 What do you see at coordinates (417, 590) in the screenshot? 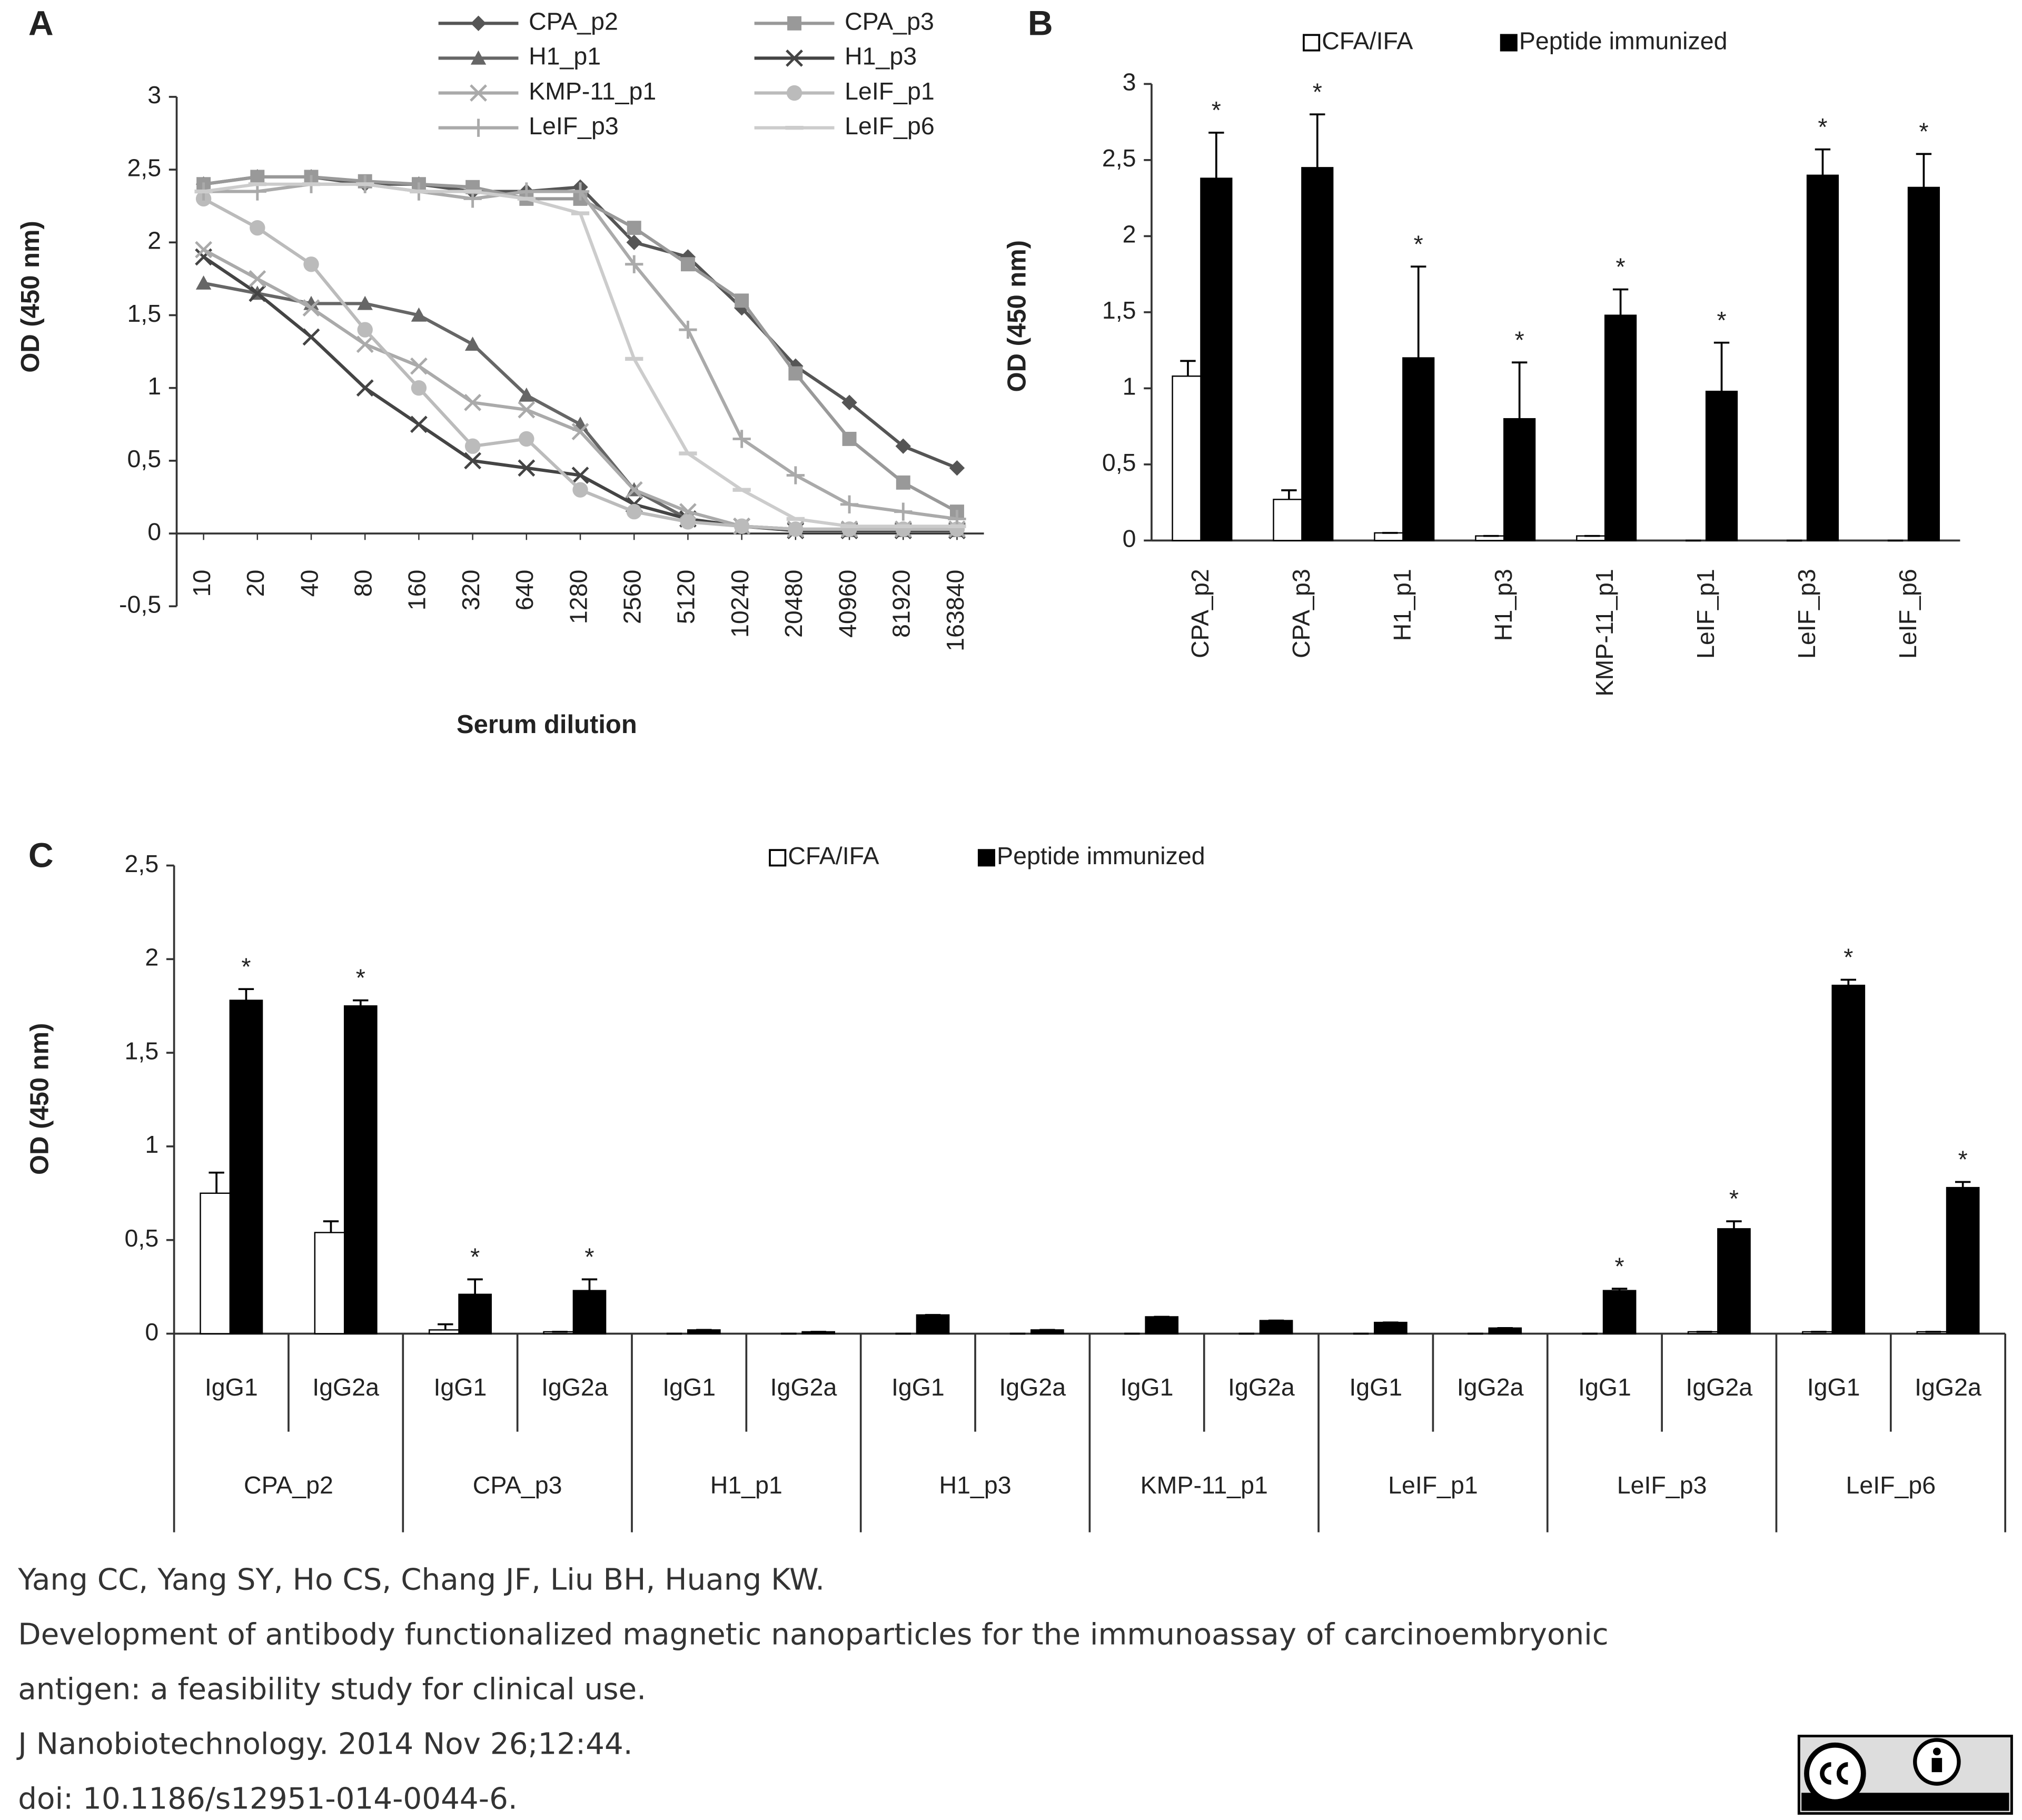
I see `x-tick-label: 160` at bounding box center [417, 590].